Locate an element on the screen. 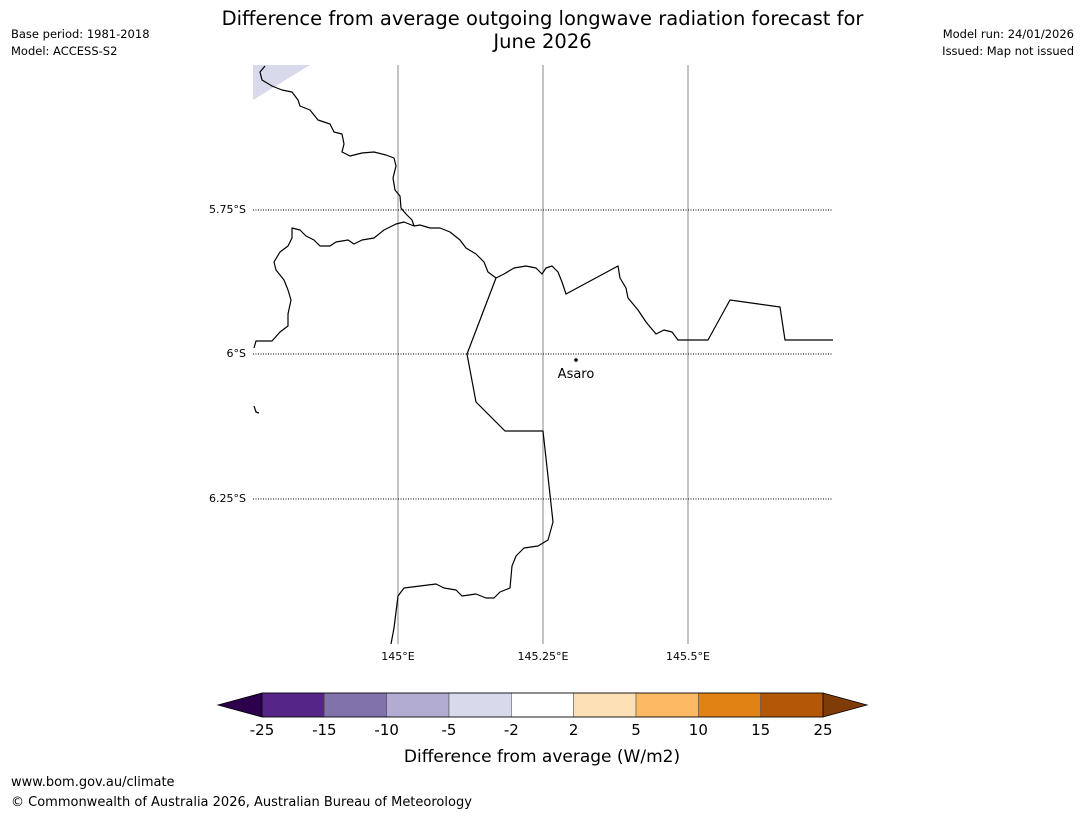 Image resolution: width=1085 pixels, height=816 pixels. colorbar-tick-label: -10 is located at coordinates (386, 730).